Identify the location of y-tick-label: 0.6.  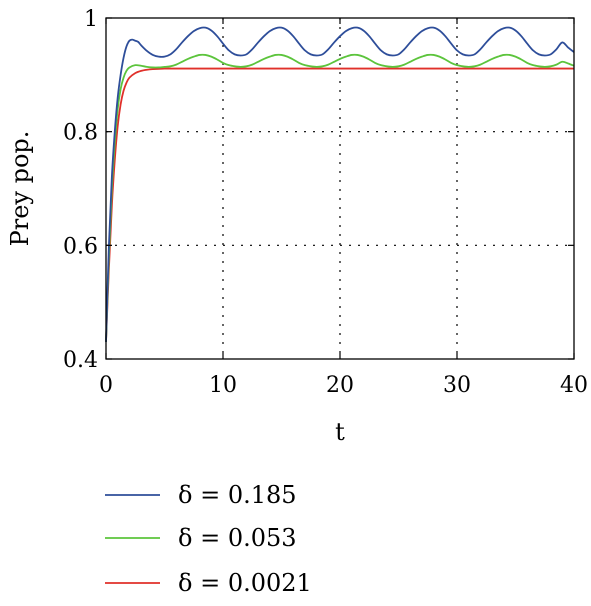
(80, 246).